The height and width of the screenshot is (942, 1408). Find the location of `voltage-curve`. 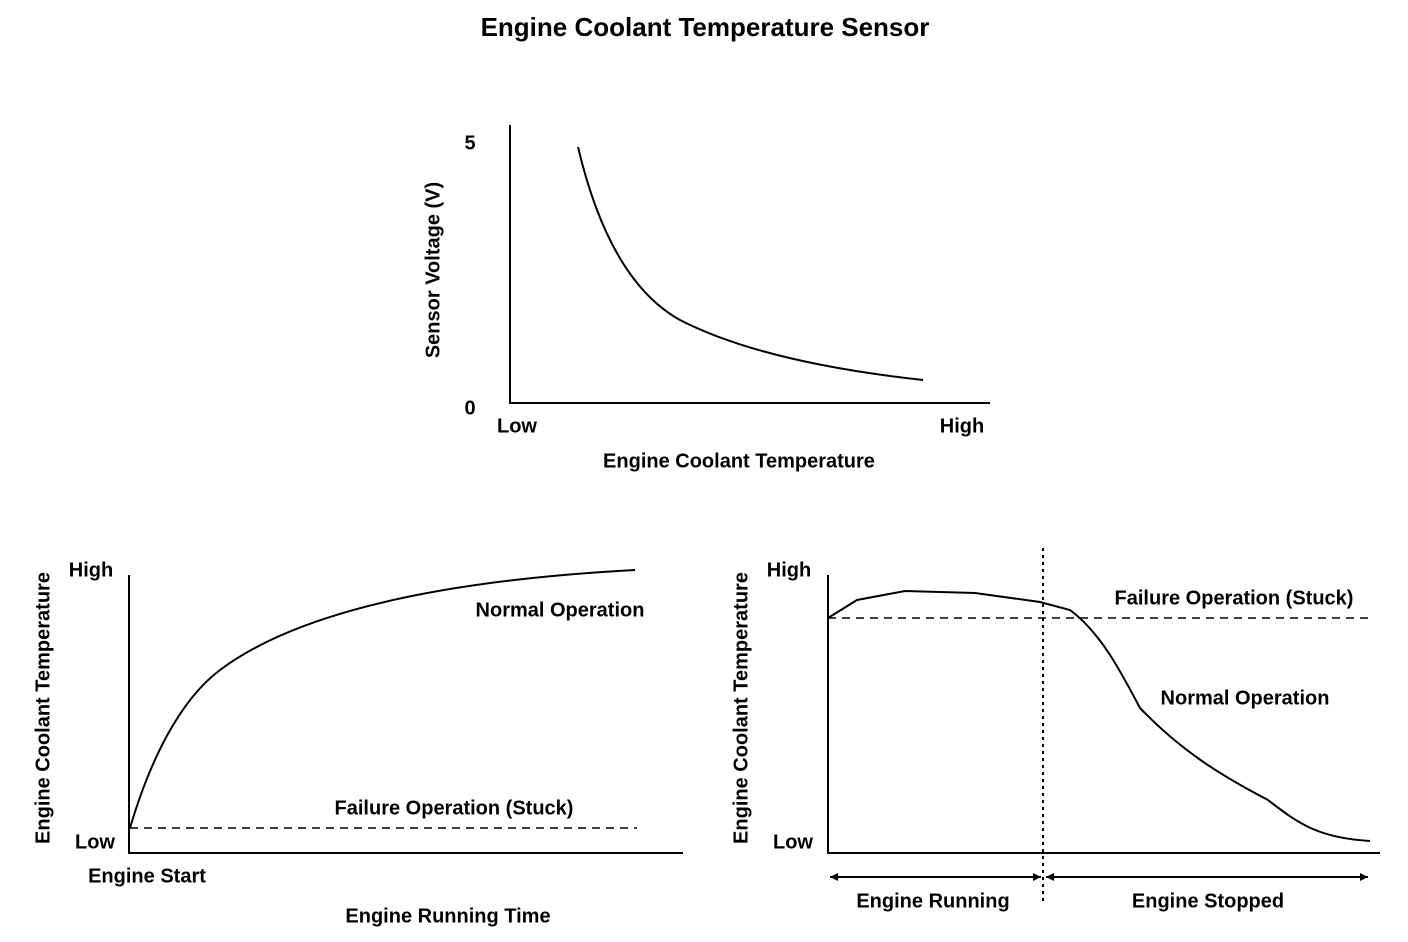

voltage-curve is located at coordinates (750, 263).